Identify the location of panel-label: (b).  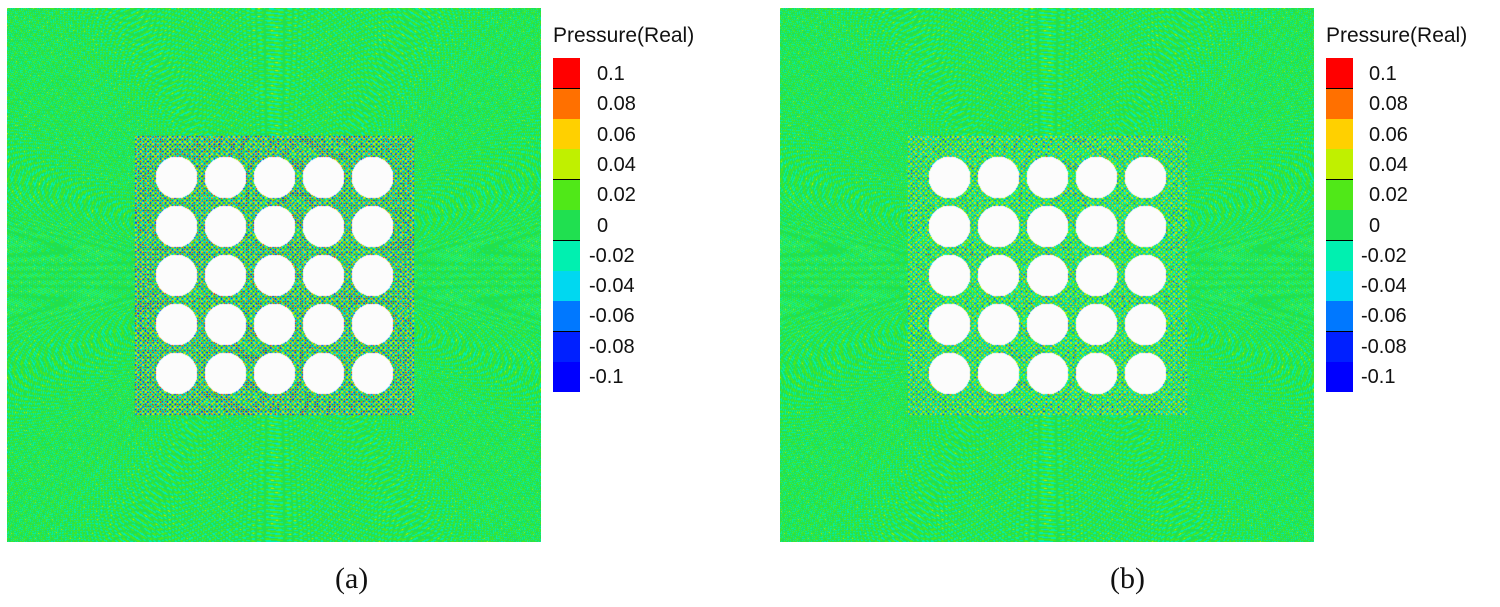
(1127, 578).